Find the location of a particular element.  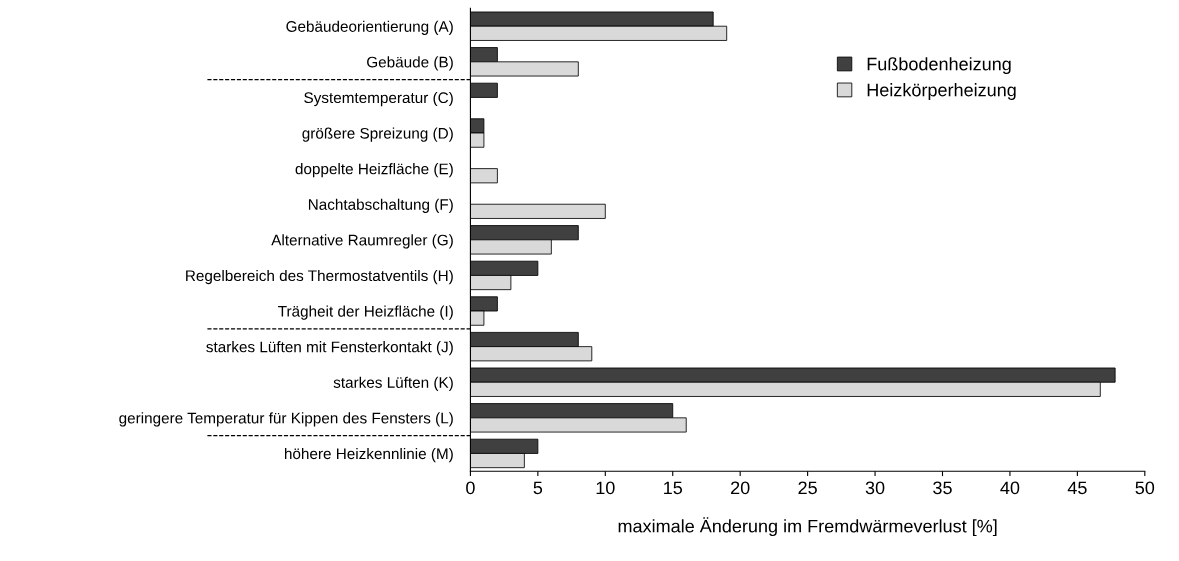

x-tick-label: 50 is located at coordinates (1145, 488).